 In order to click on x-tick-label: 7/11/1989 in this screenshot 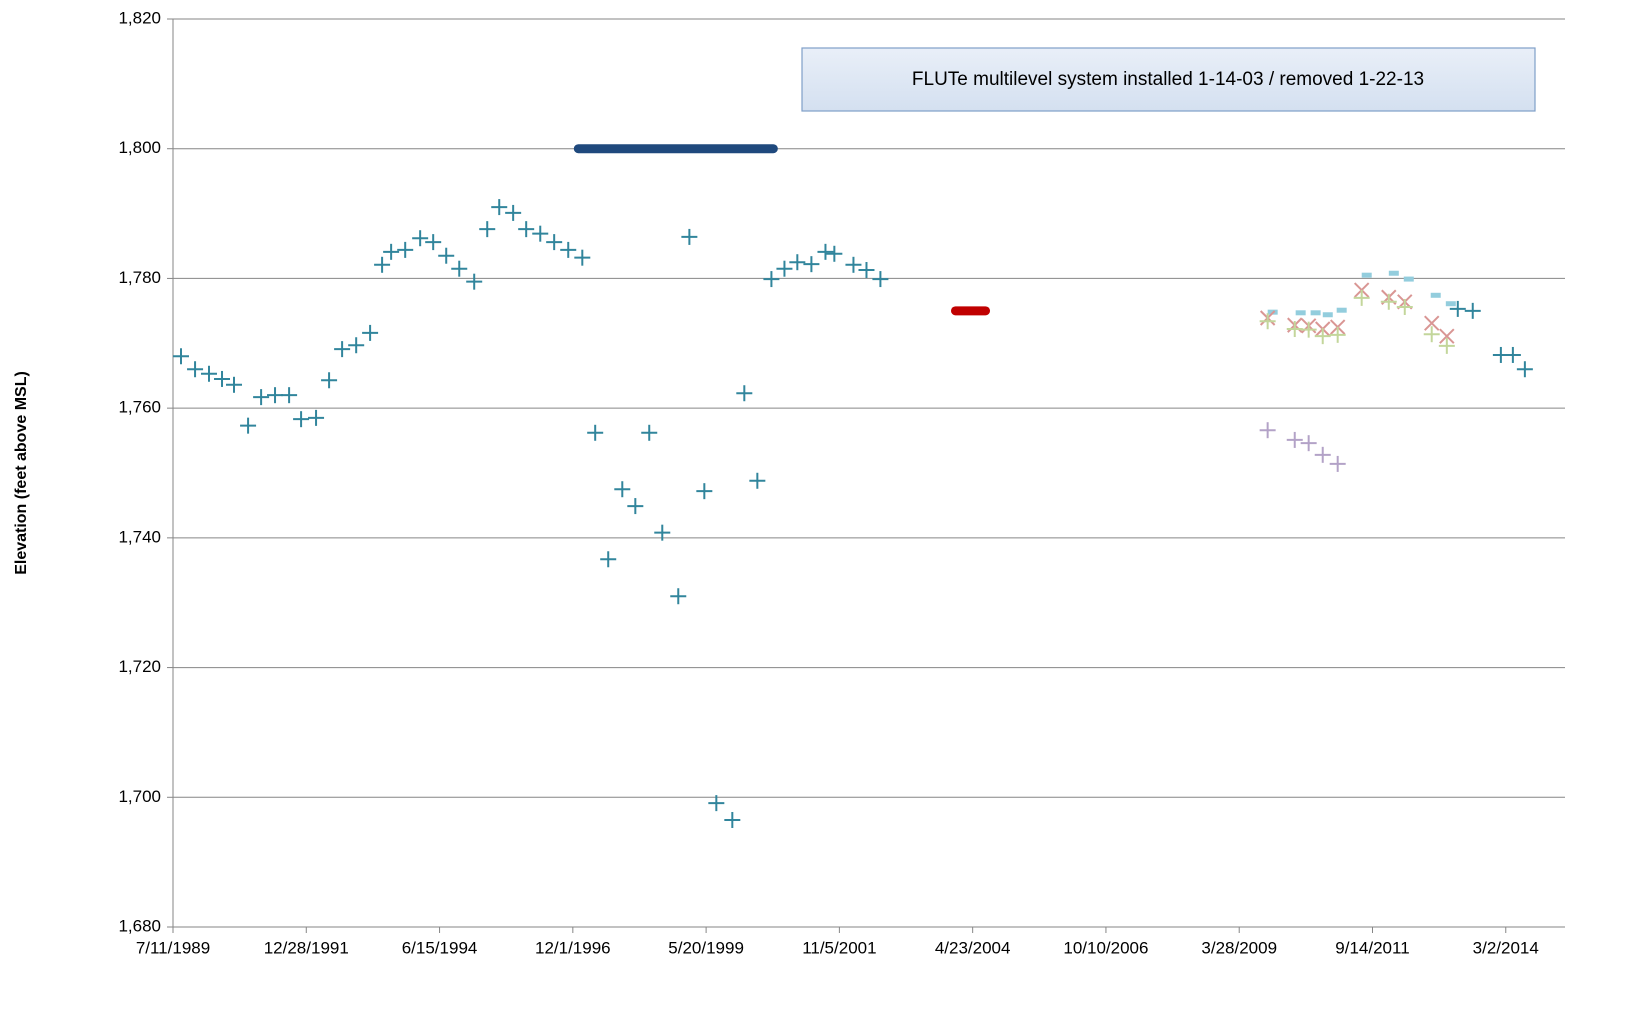, I will do `click(173, 947)`.